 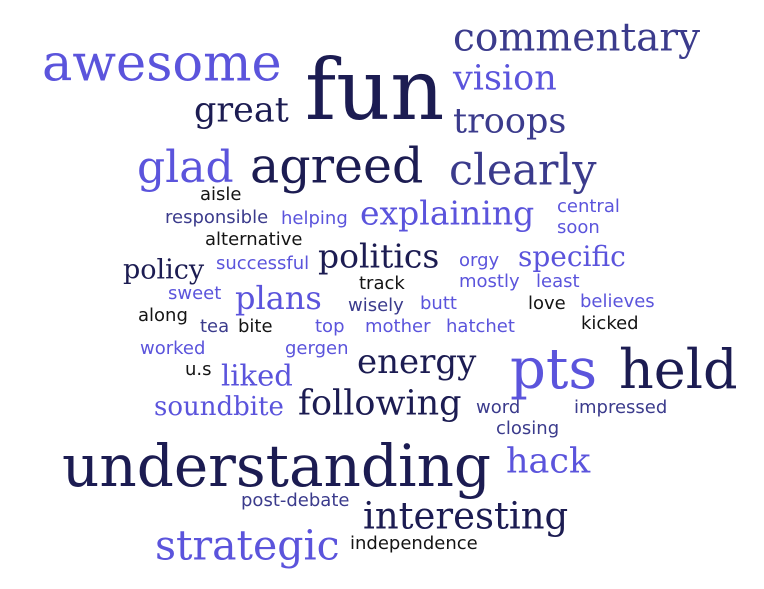 I want to click on word-troops: troops, so click(x=510, y=121).